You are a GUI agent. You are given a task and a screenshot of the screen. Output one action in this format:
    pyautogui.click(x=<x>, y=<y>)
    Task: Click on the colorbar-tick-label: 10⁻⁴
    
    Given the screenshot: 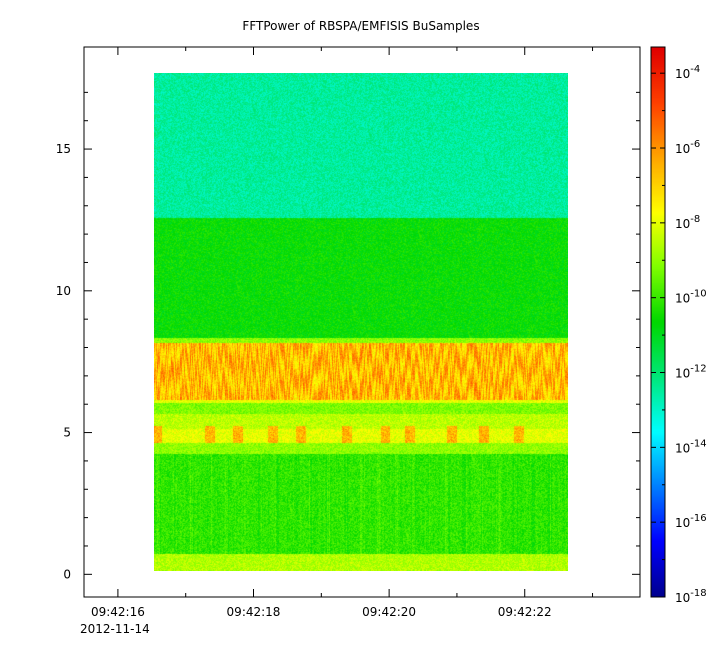 What is the action you would take?
    pyautogui.click(x=687, y=72)
    